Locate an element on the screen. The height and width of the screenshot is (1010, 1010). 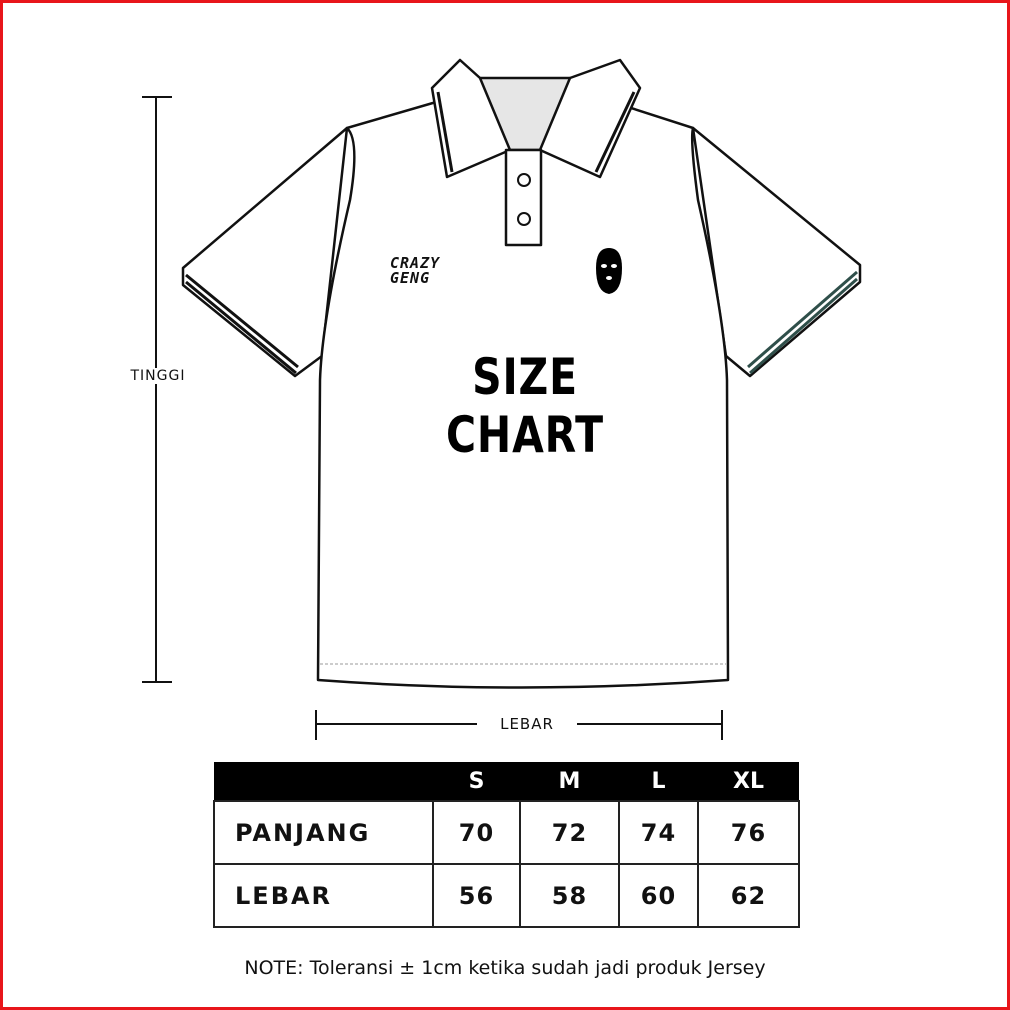
balaclava-icon is located at coordinates (609, 271).